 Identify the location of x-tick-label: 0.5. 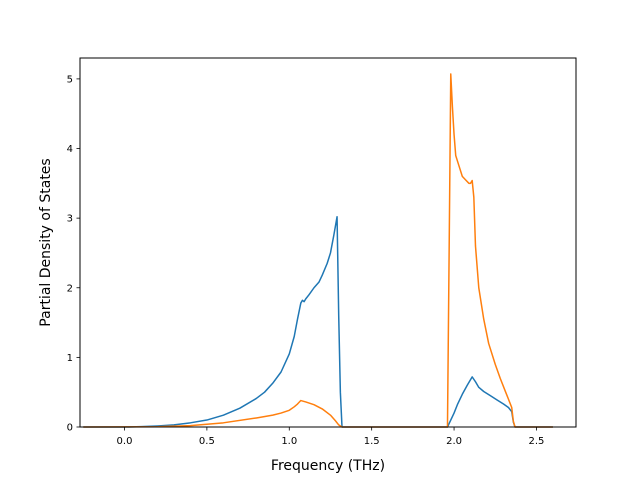
(207, 441).